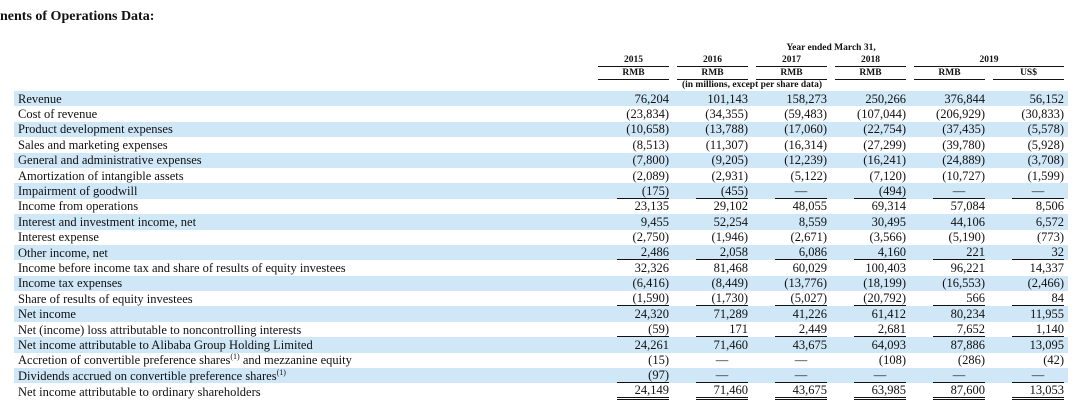 Image resolution: width=1080 pixels, height=416 pixels. I want to click on row-value: 69,314, so click(888, 206).